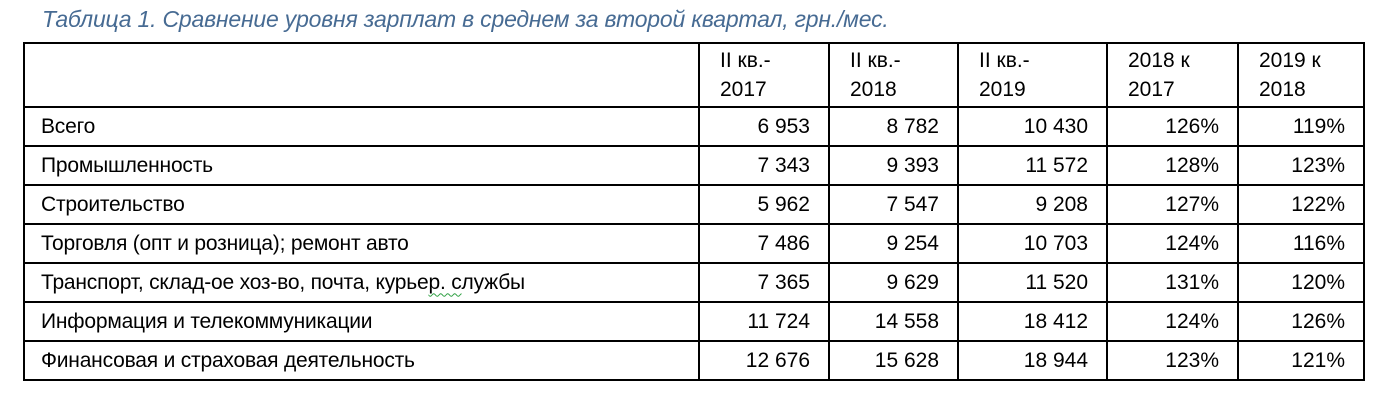 This screenshot has width=1390, height=404. What do you see at coordinates (1032, 360) in the screenshot?
I see `cell-value: 18 944` at bounding box center [1032, 360].